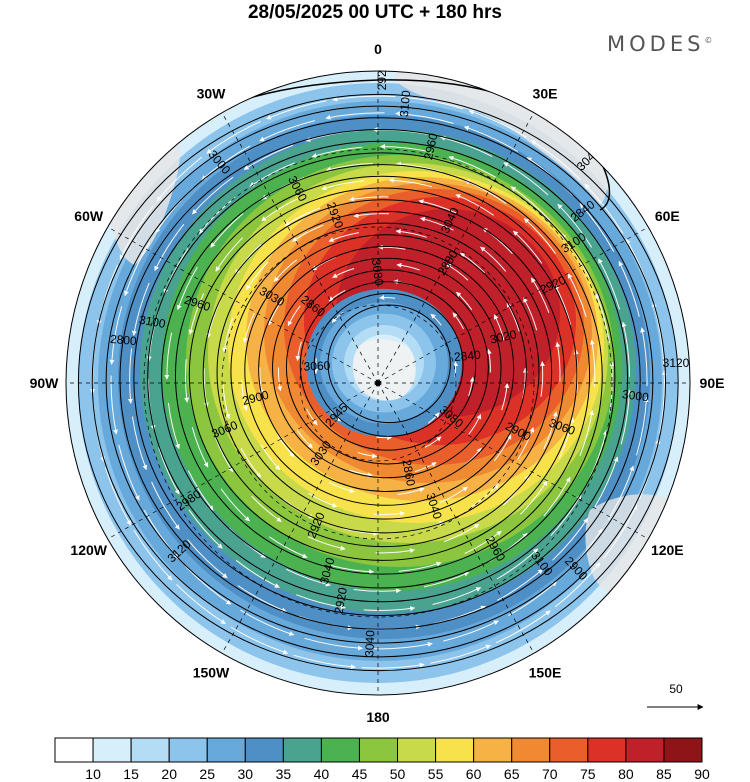 Image resolution: width=750 pixels, height=782 pixels. Describe the element at coordinates (256, 398) in the screenshot. I see `contour-label-text: 2900` at that location.